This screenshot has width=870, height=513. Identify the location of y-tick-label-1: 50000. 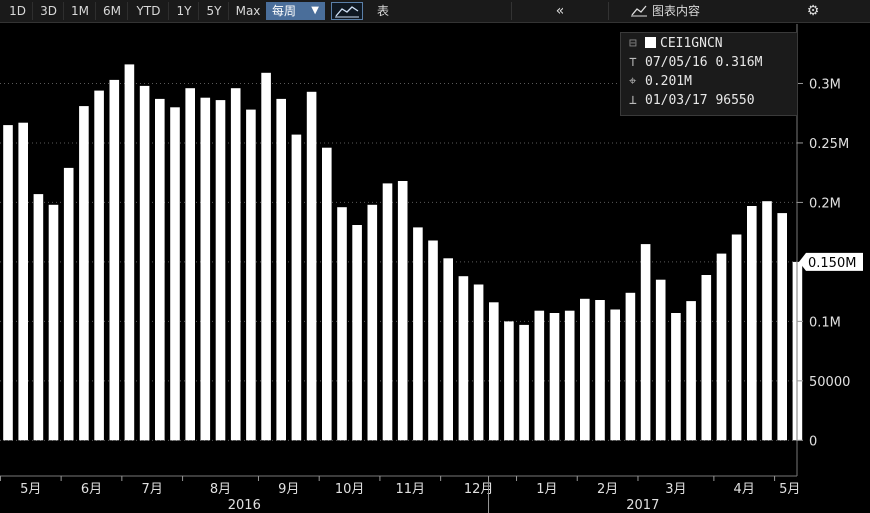
(829, 382).